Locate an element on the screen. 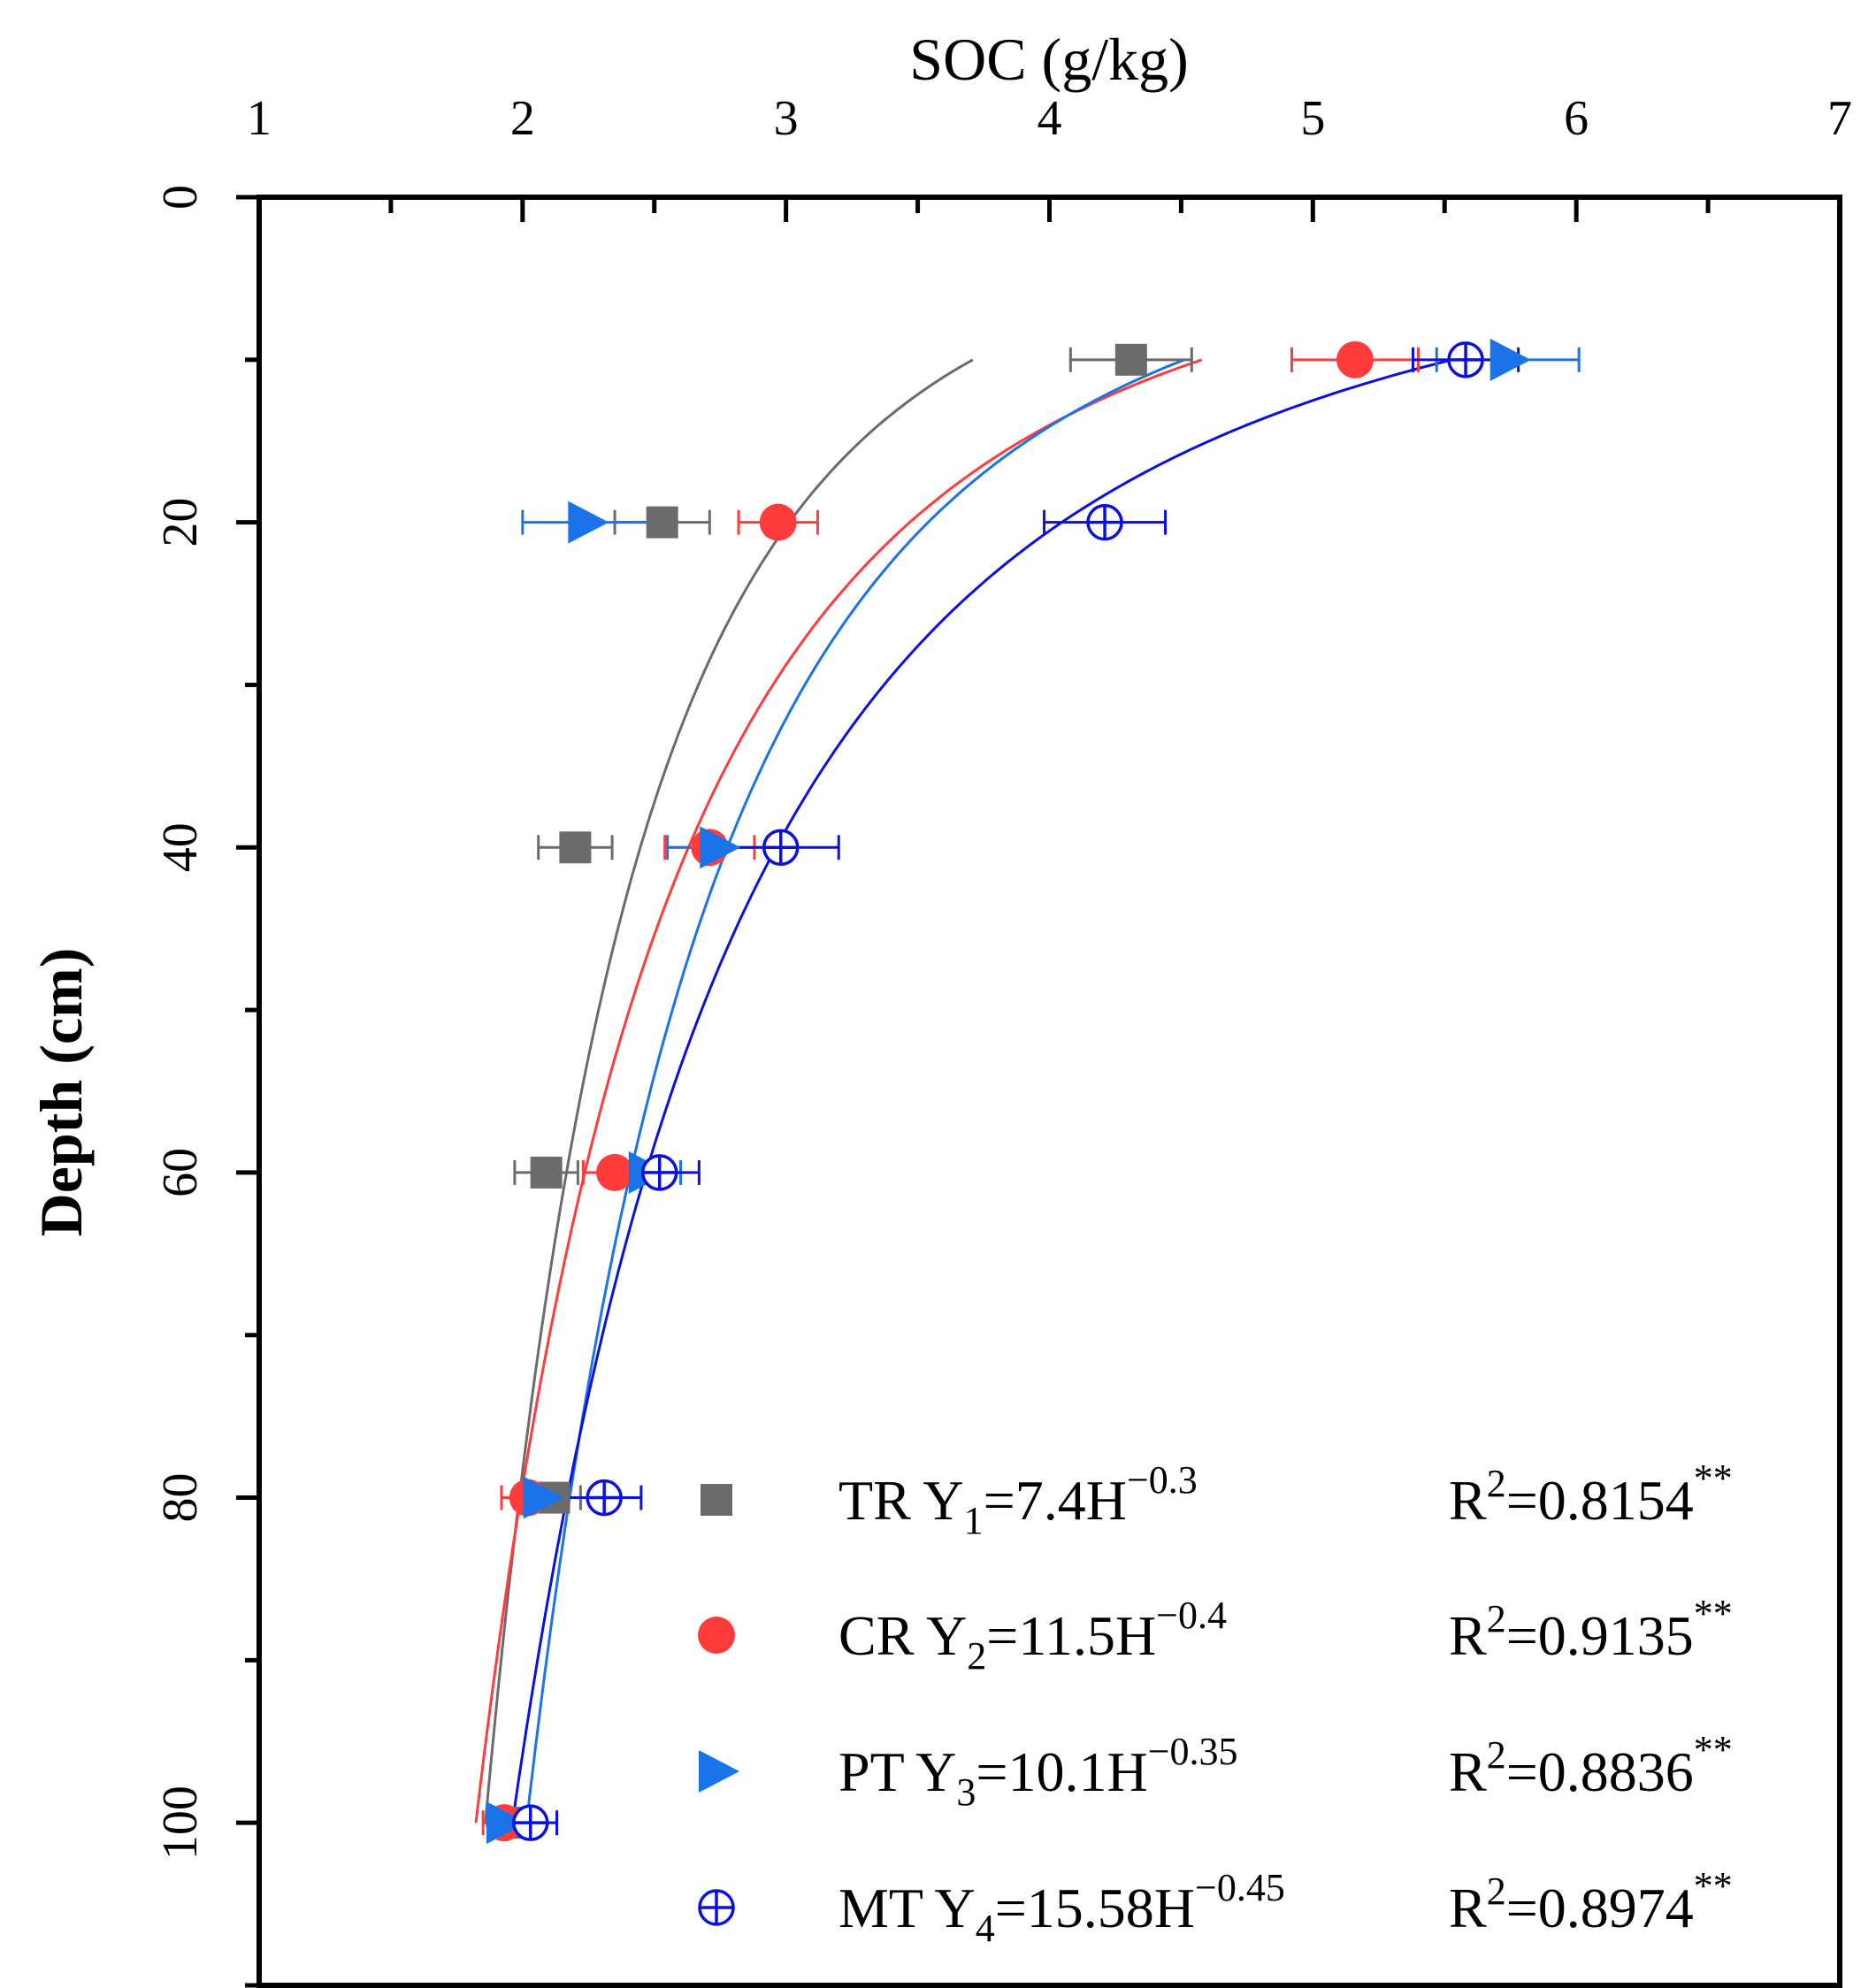 The width and height of the screenshot is (1876, 1988). legend-exponent: −0.3 is located at coordinates (1163, 1480).